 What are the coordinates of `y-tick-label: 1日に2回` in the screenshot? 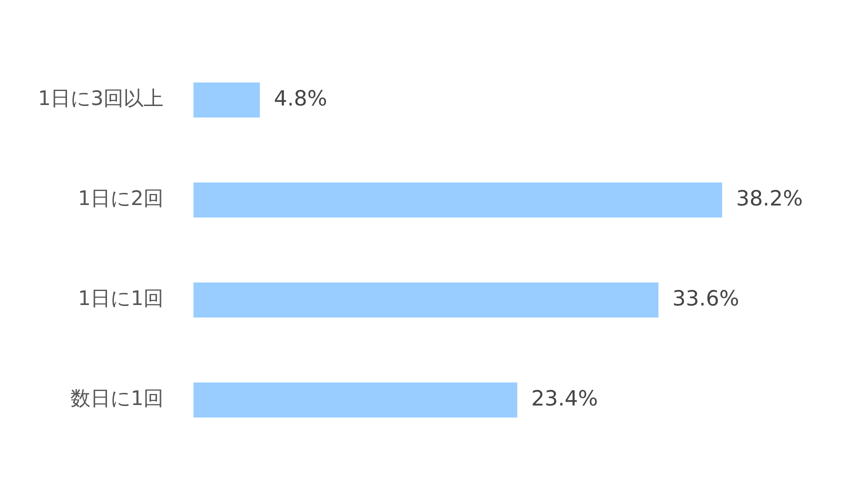 It's located at (121, 198).